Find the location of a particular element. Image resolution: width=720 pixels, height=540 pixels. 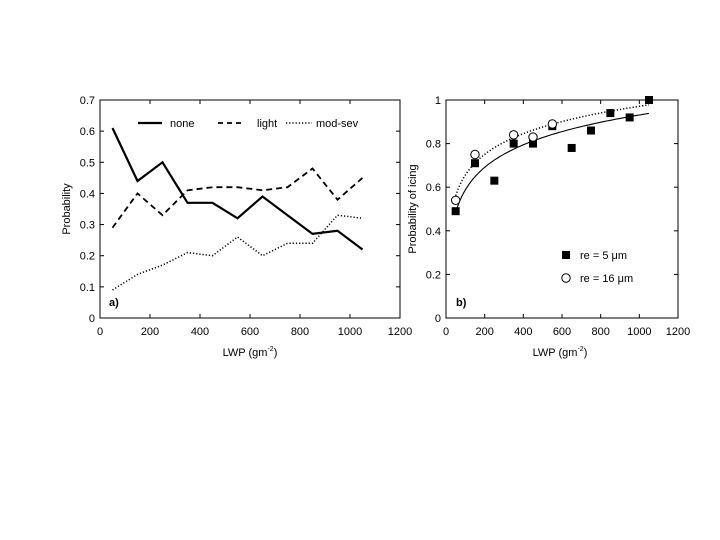

panel-a-ylabel: Probability is located at coordinates (67, 209).